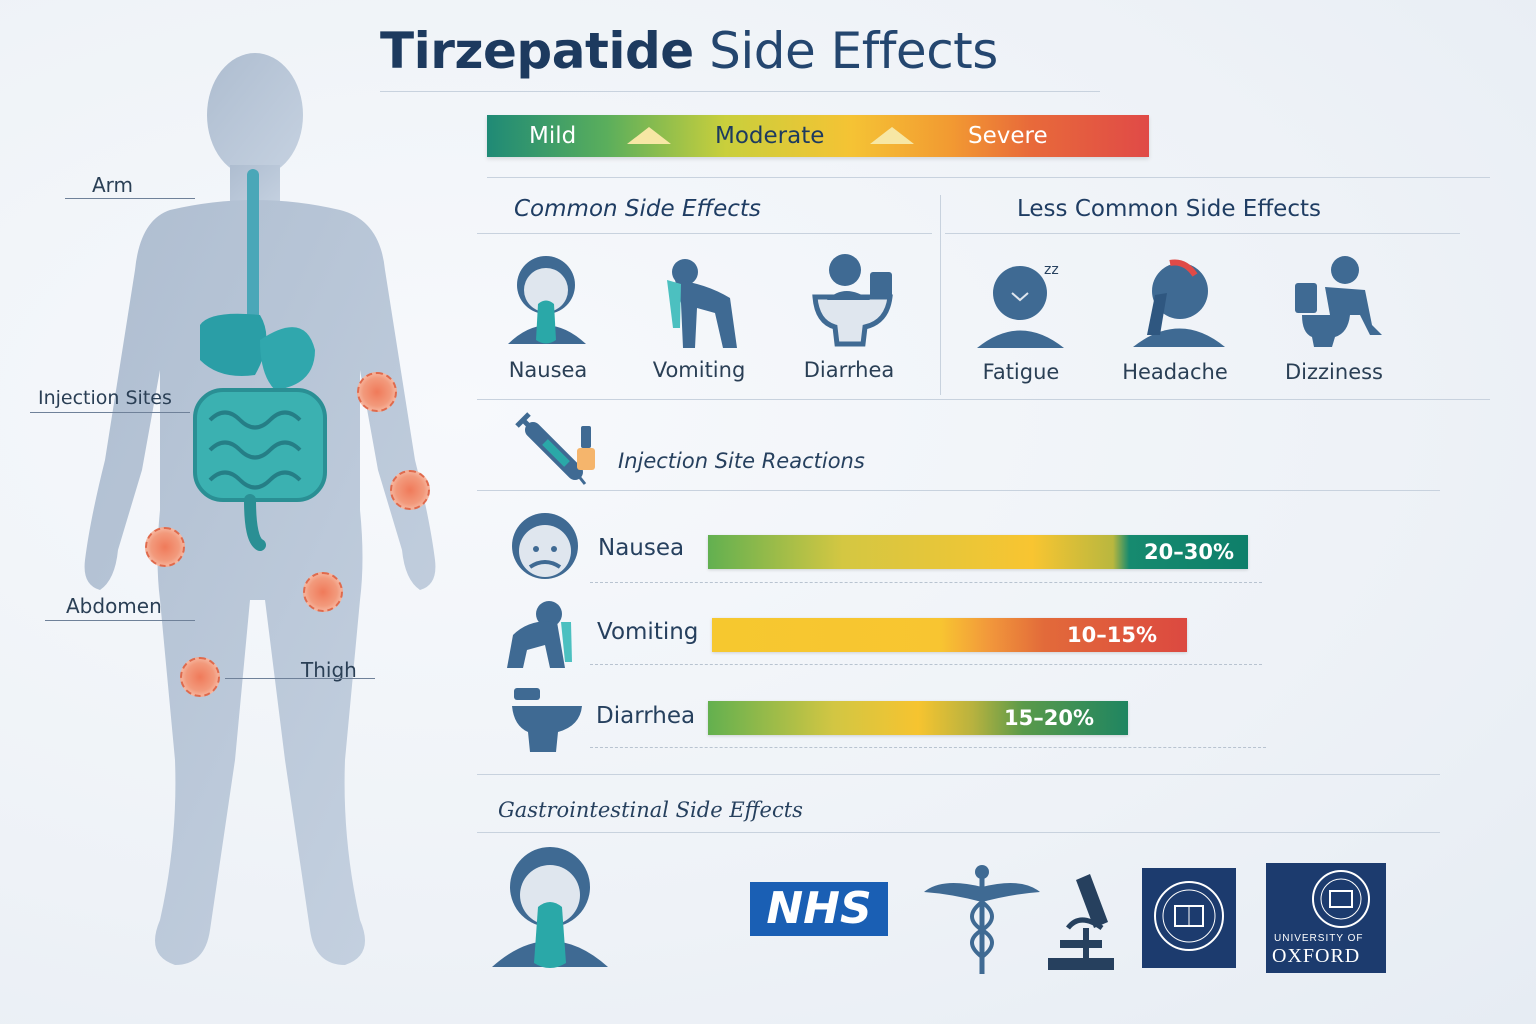 The width and height of the screenshot is (1536, 1024). I want to click on svg-text: zz, so click(1051, 270).